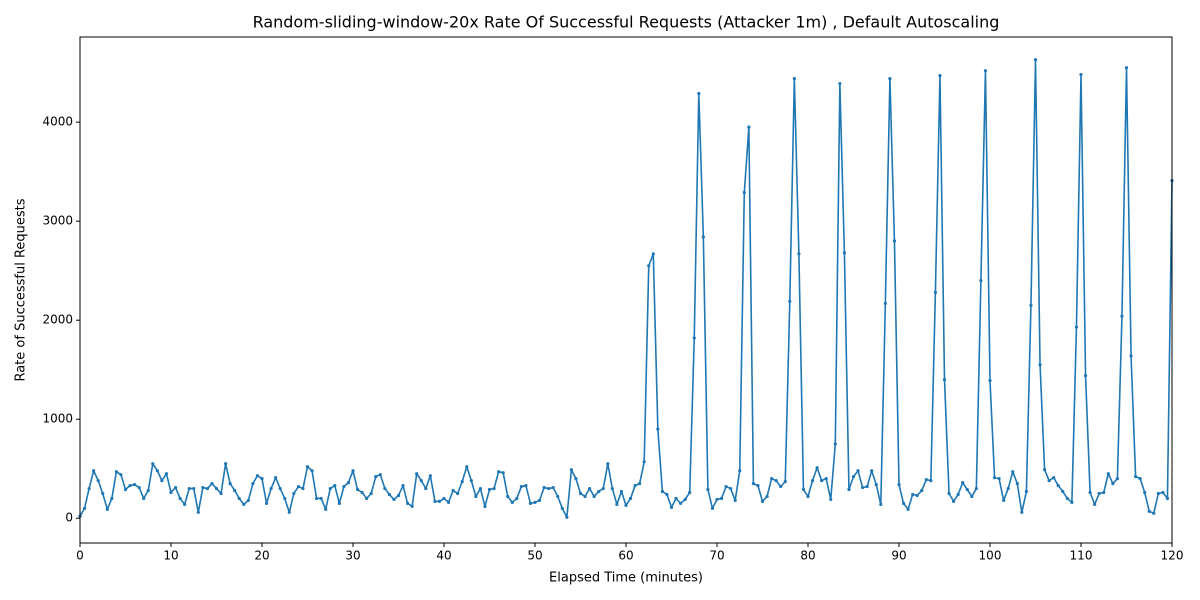 The width and height of the screenshot is (1200, 600). I want to click on x-tick-label: 10, so click(170, 556).